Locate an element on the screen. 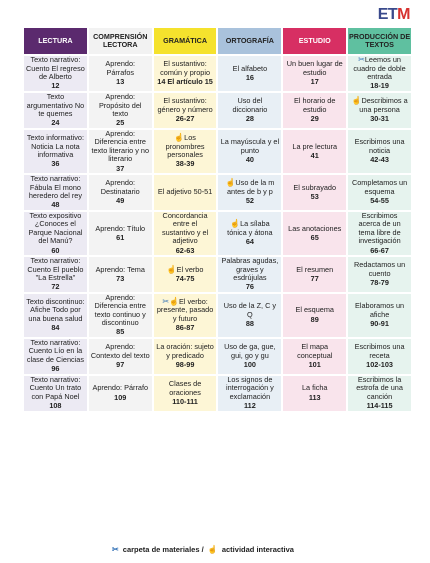 This screenshot has width=430, height=563. cell-text: Aprendo: Destinatario is located at coordinates (120, 187).